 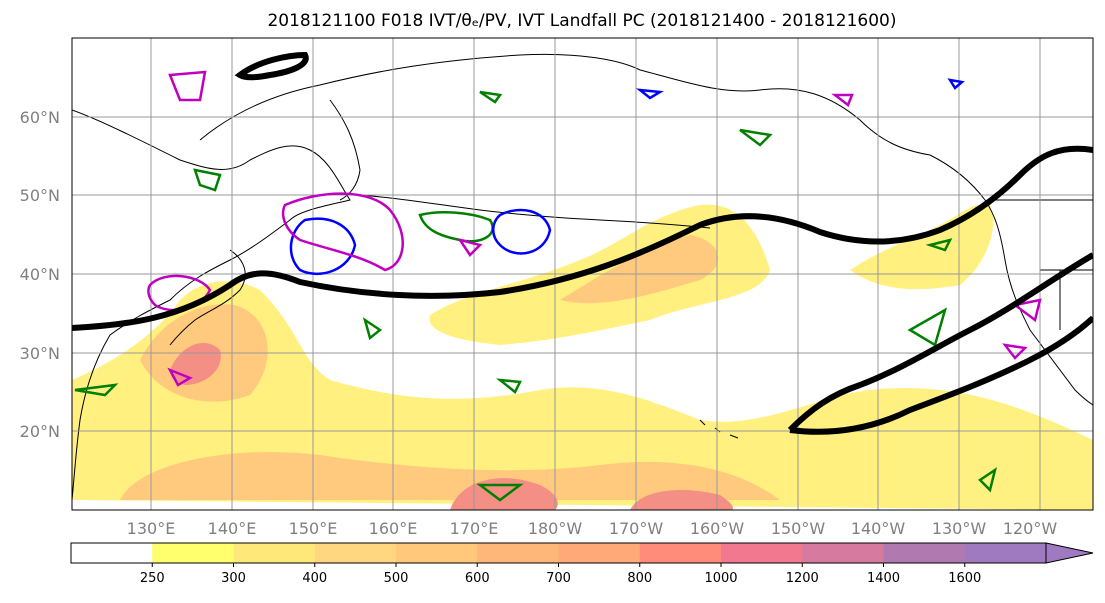 What do you see at coordinates (798, 528) in the screenshot?
I see `lon-label: 150°W` at bounding box center [798, 528].